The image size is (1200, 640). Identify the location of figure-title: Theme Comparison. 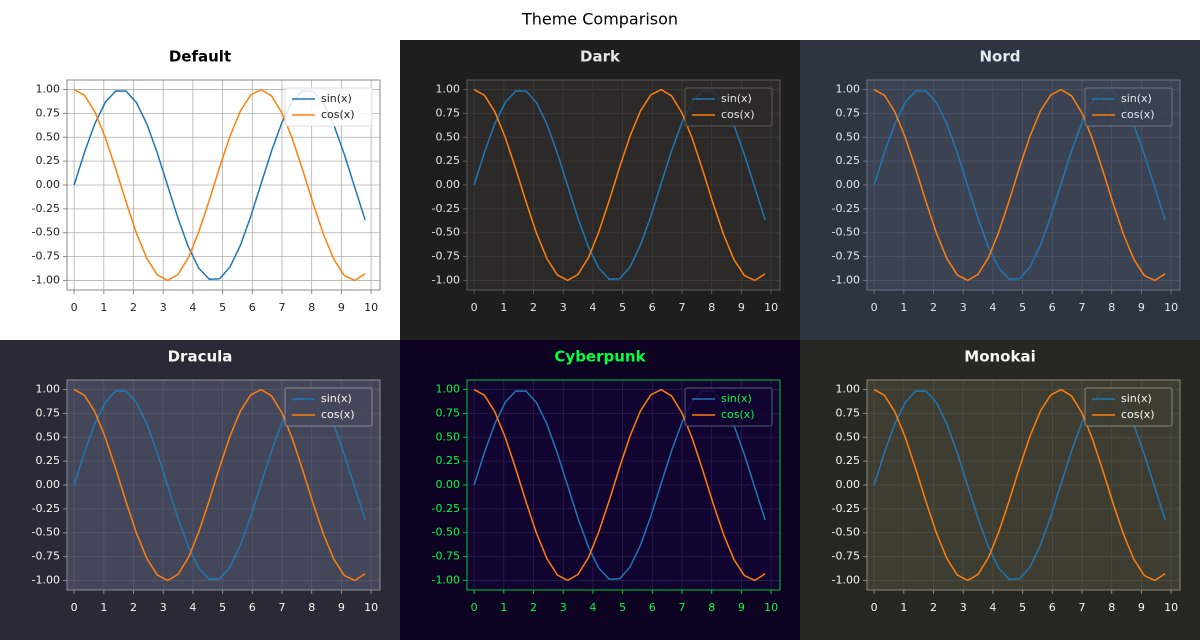
(599, 19).